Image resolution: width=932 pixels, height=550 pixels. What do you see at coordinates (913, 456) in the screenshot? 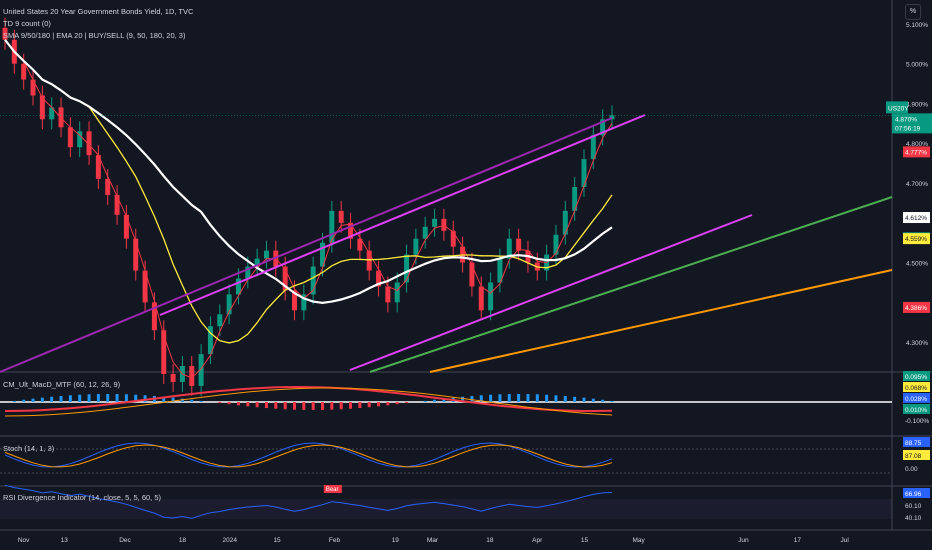
I see `pane-label-text: 87.08` at bounding box center [913, 456].